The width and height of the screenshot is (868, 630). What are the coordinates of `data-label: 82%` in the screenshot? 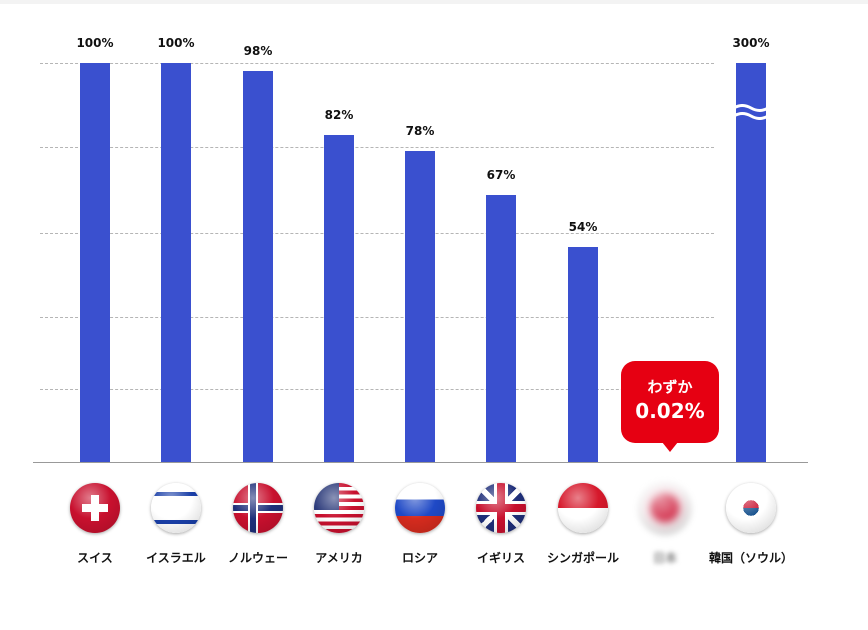 It's located at (339, 114).